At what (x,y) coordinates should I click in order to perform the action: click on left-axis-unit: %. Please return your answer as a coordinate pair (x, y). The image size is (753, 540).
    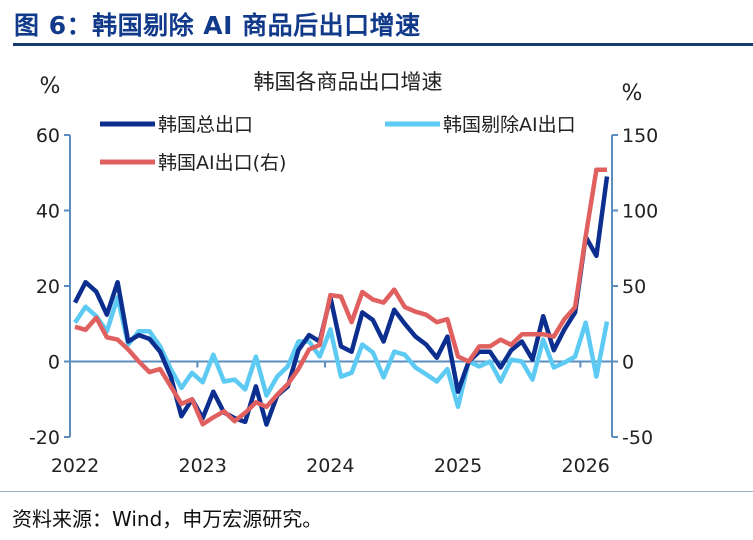
    Looking at the image, I should click on (50, 86).